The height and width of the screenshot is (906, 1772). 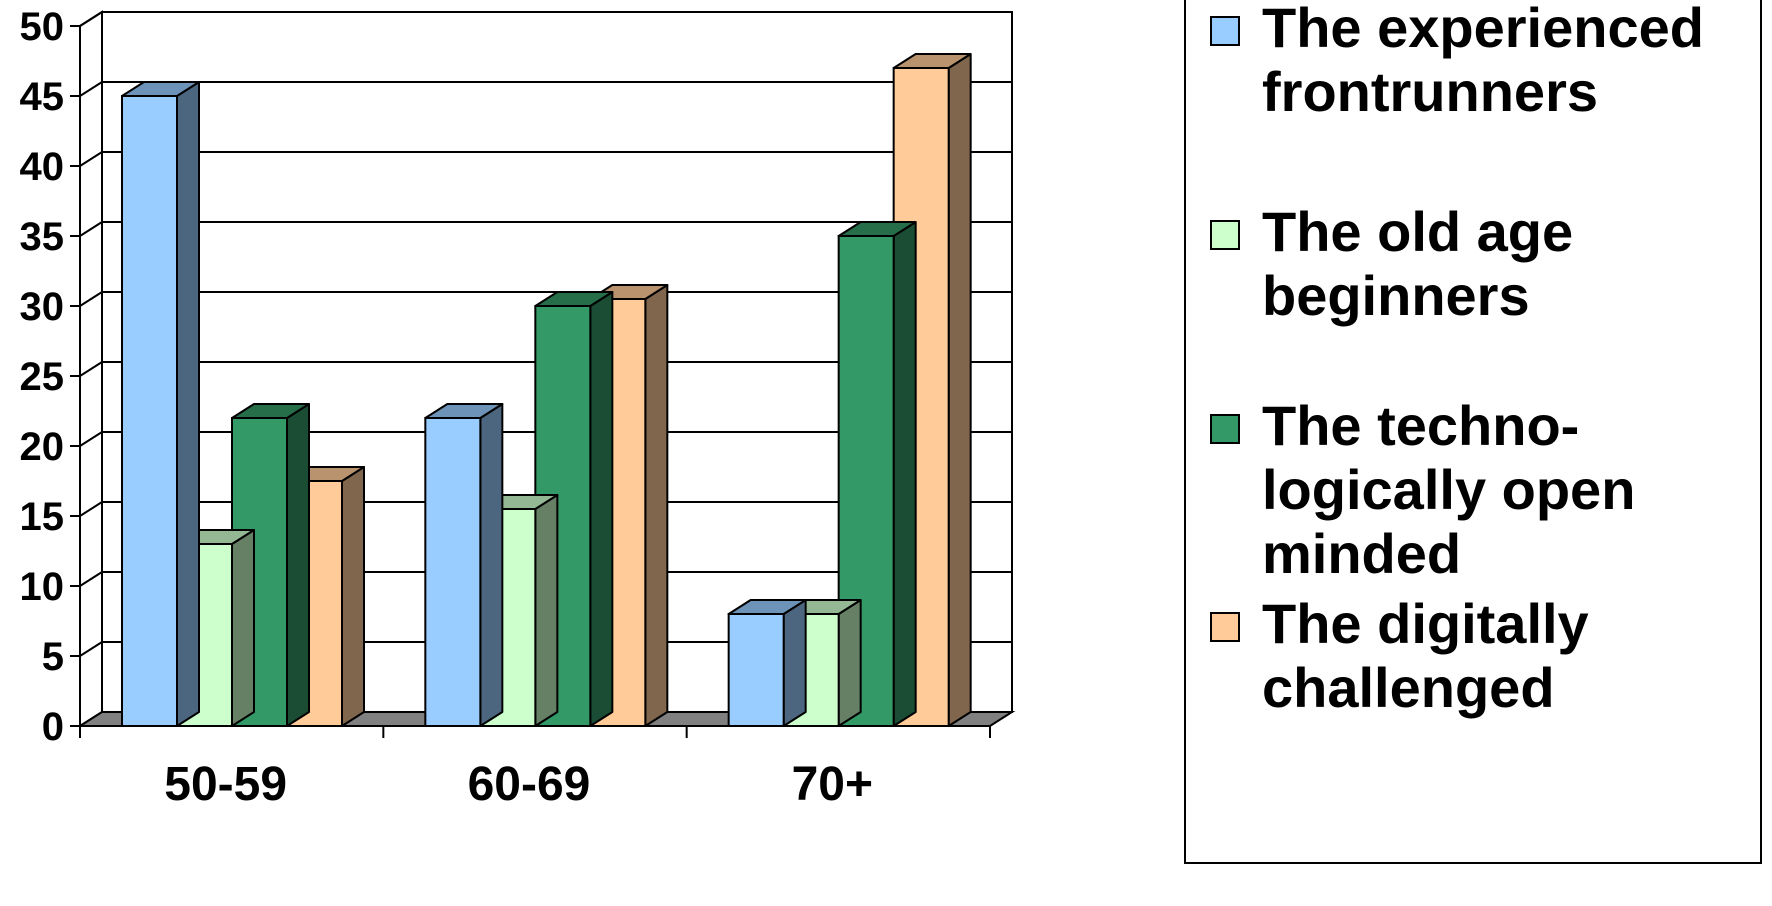 I want to click on y-tick-label: 10, so click(x=42, y=587).